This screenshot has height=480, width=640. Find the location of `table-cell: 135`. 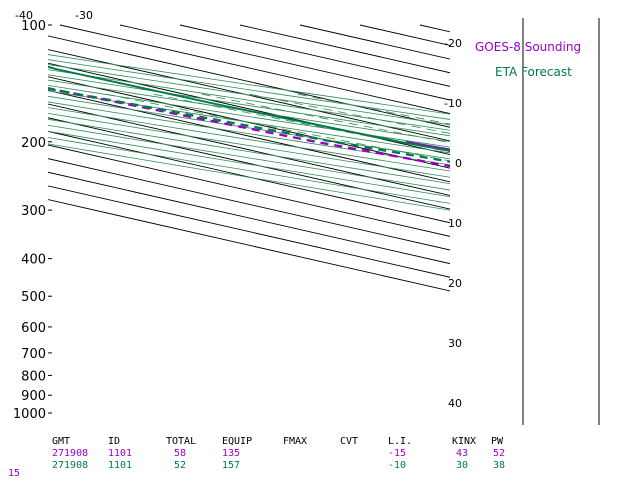

table-cell: 135 is located at coordinates (231, 453).